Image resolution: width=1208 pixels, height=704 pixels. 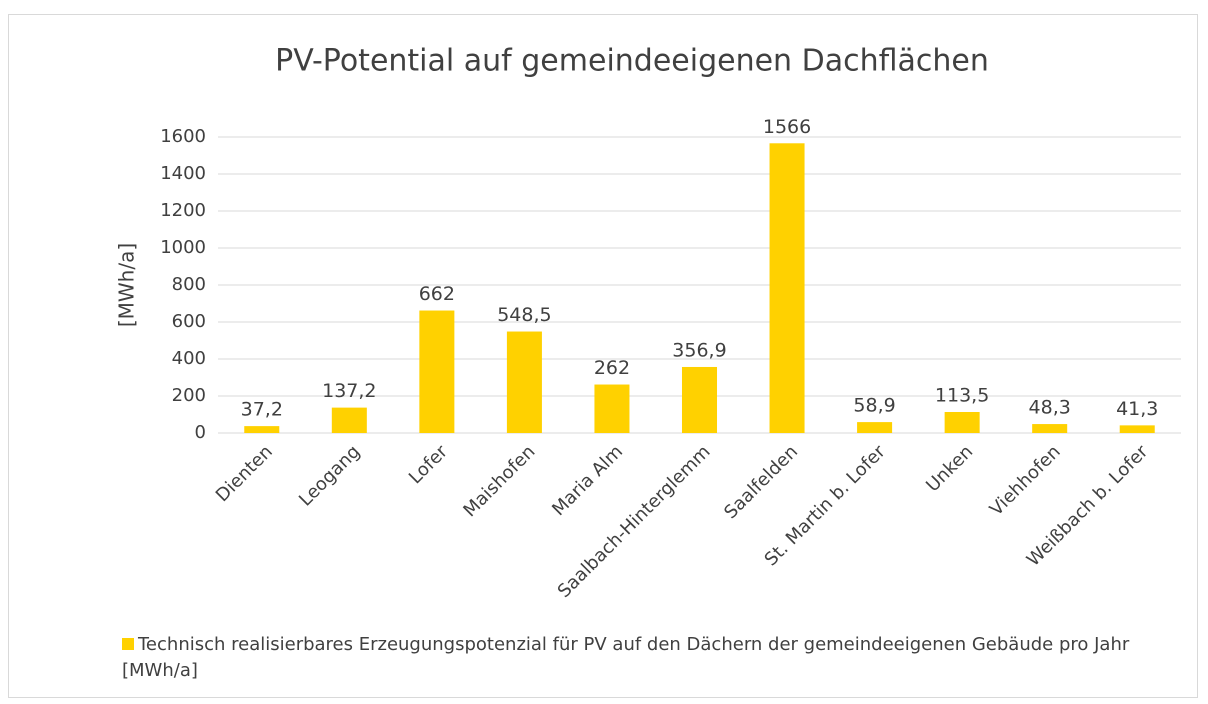 What do you see at coordinates (949, 468) in the screenshot?
I see `x-tick-label: Unken` at bounding box center [949, 468].